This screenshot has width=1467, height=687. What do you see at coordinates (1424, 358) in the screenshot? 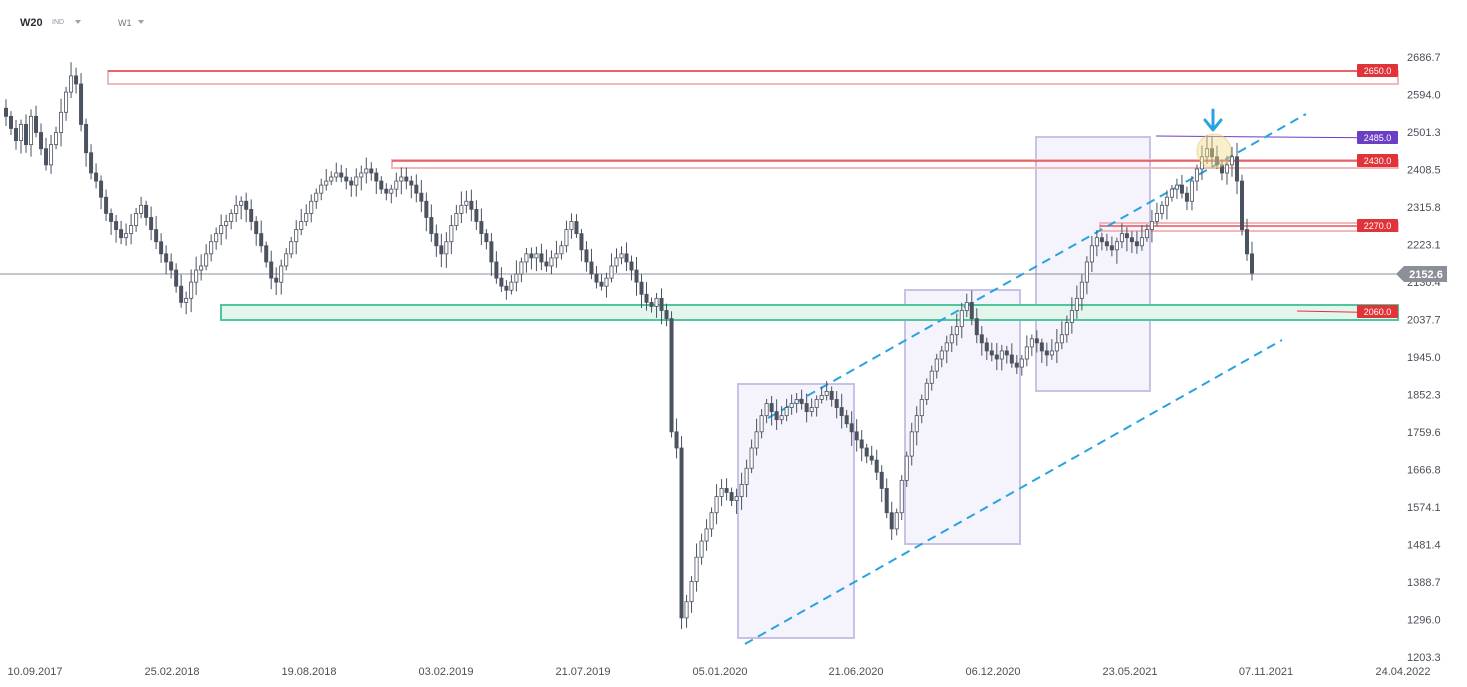
I see `y-tick-label: 1945.0` at bounding box center [1424, 358].